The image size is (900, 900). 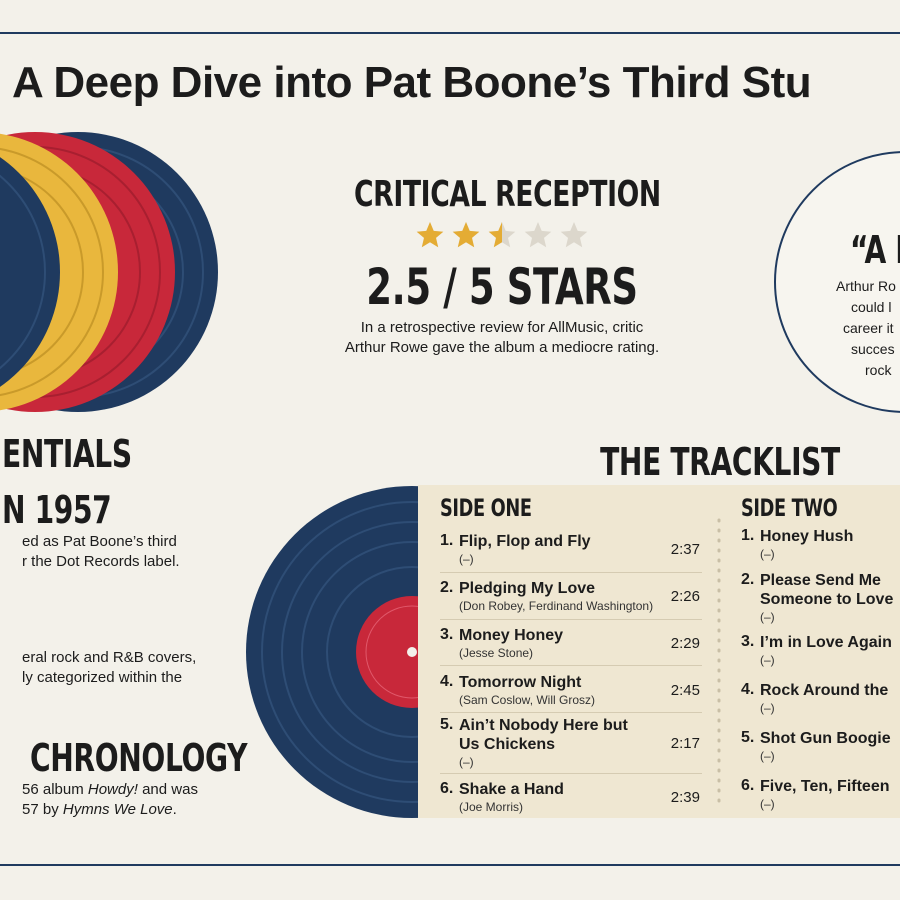 What do you see at coordinates (527, 588) in the screenshot?
I see `track-title: Pledging My Love` at bounding box center [527, 588].